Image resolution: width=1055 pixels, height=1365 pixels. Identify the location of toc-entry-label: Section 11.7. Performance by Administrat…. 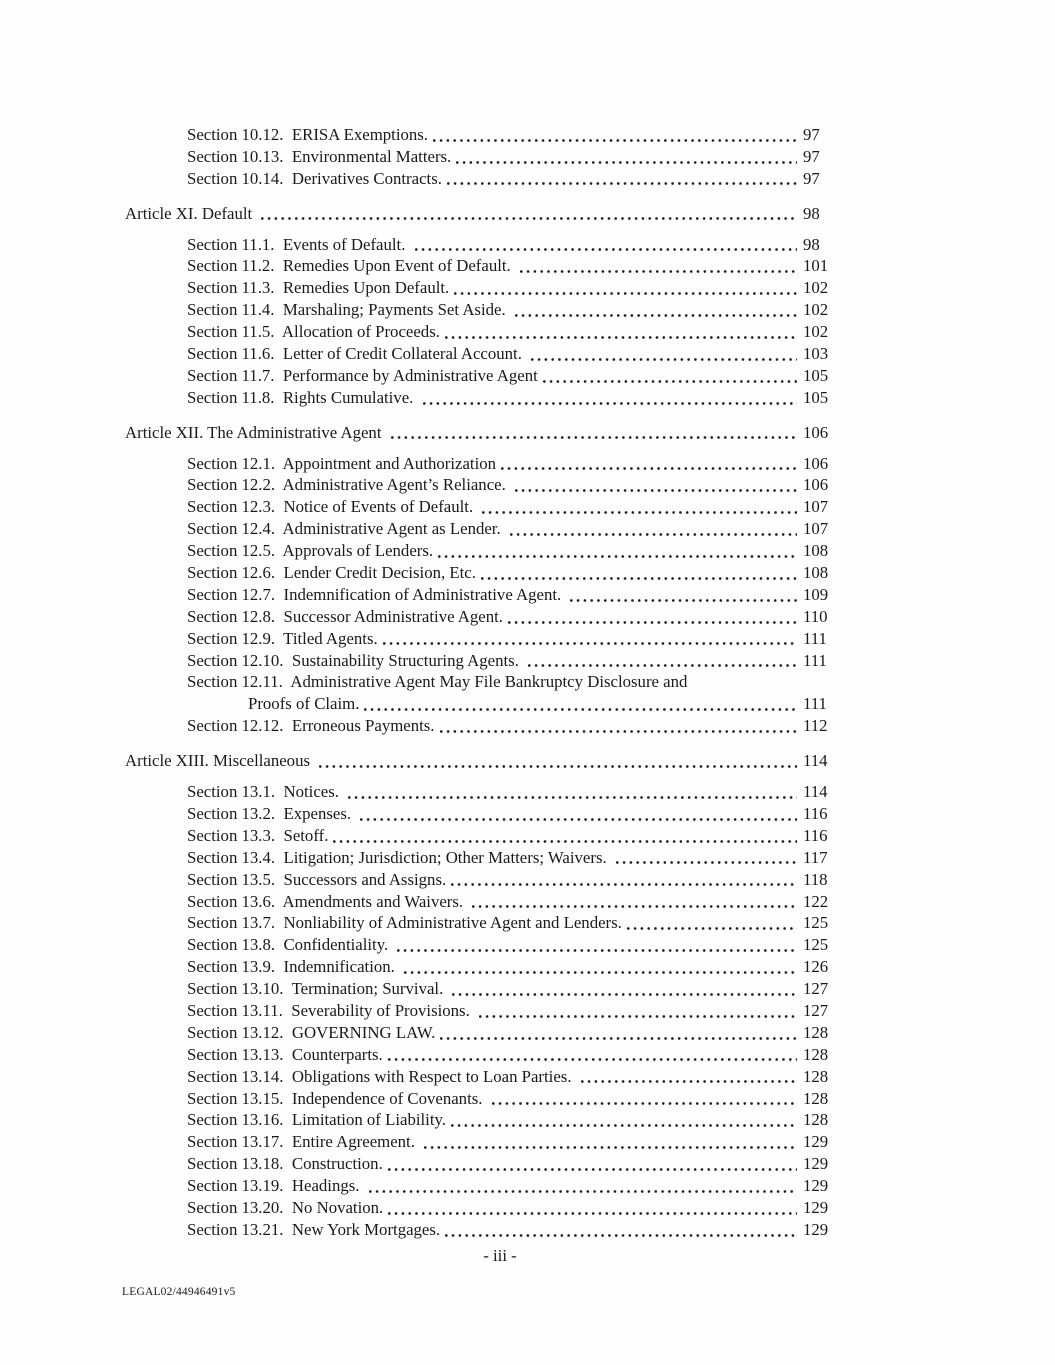
(362, 375).